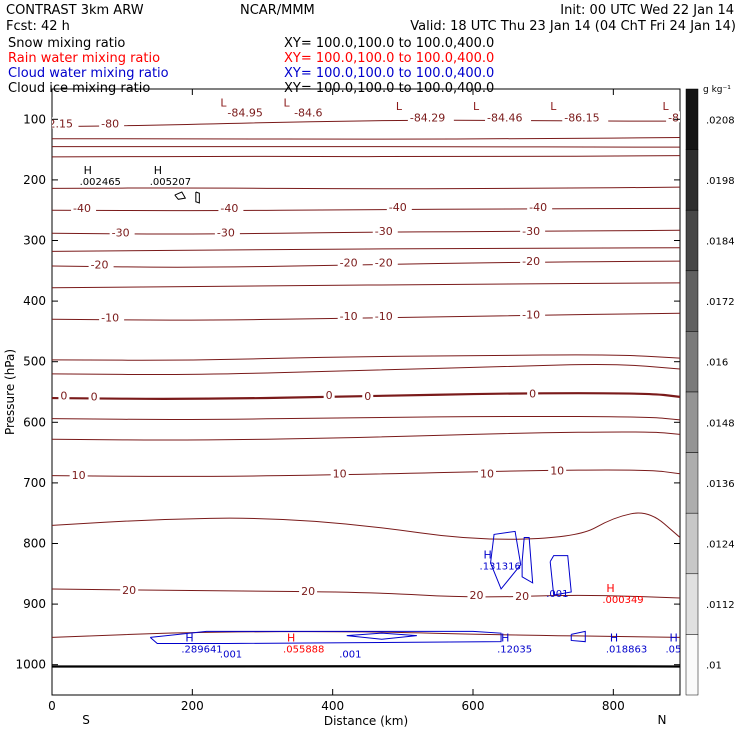  What do you see at coordinates (34, 483) in the screenshot?
I see `y-tick-label-6: 700` at bounding box center [34, 483].